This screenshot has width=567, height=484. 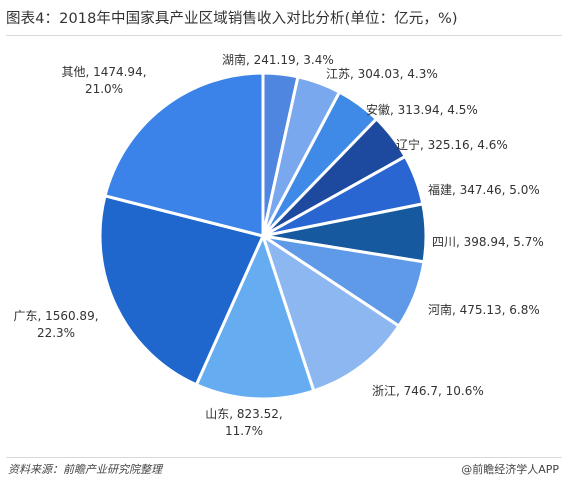 I want to click on source-note: 资料来源：前瞻产业研究院整理, so click(x=85, y=469).